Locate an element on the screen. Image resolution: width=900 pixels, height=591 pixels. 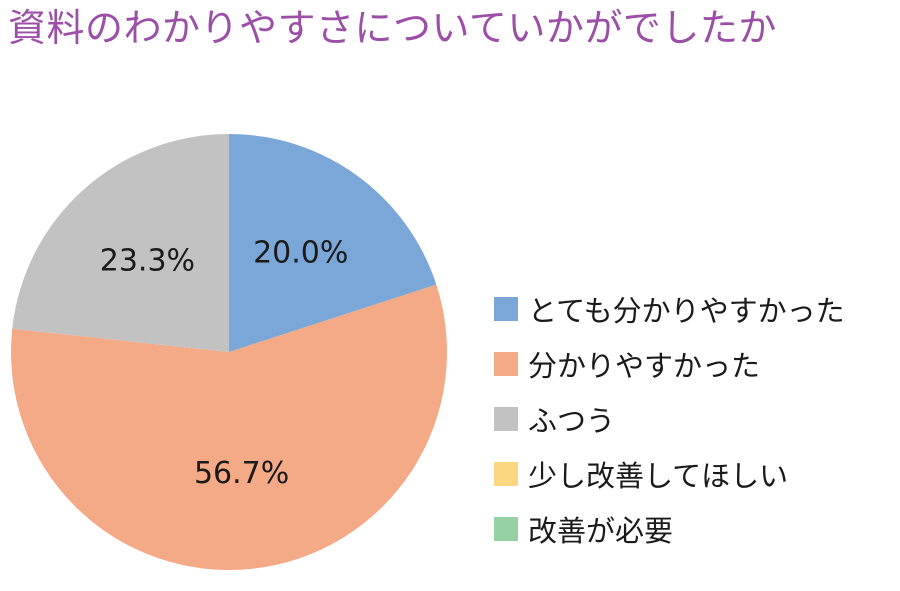
pie-data-label-very-easy: 20.0% is located at coordinates (300, 253).